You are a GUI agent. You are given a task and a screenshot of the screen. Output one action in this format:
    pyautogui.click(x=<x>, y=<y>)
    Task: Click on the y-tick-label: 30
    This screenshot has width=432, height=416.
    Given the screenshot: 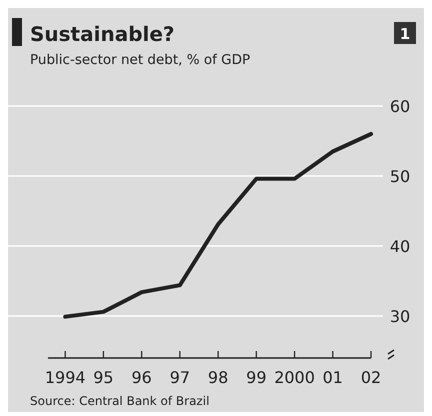 What is the action you would take?
    pyautogui.click(x=400, y=316)
    